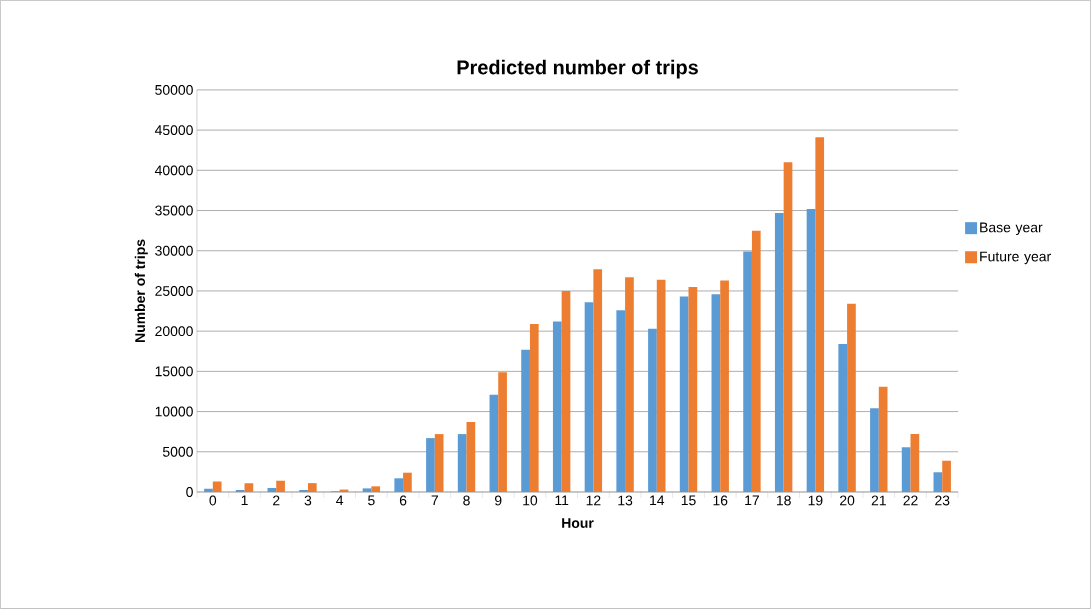 The image size is (1091, 609). I want to click on y-tick-label: 0, so click(189, 492).